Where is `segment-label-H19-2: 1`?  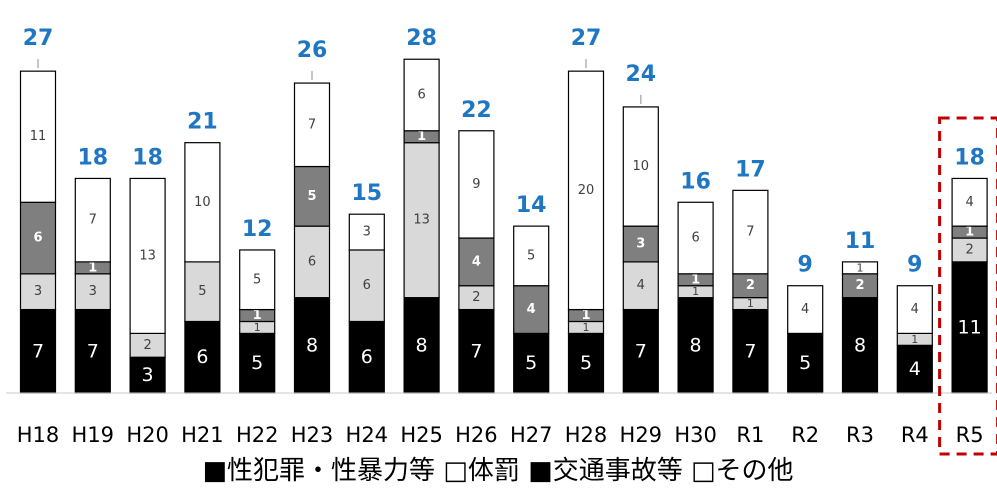
segment-label-H19-2: 1 is located at coordinates (92, 267).